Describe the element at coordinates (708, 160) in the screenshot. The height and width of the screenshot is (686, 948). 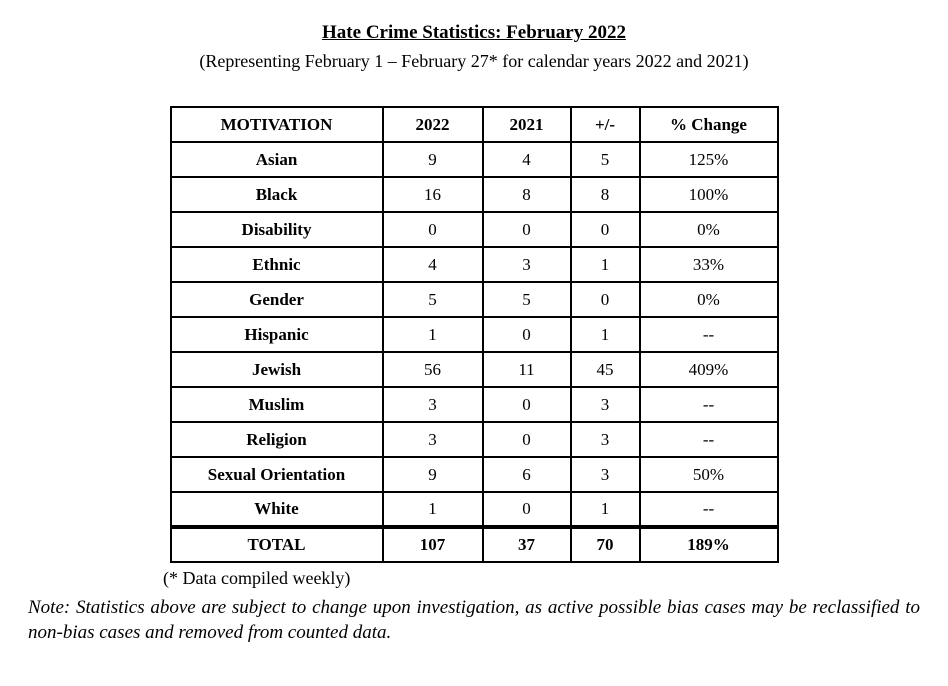
I see `value-cell: 125%` at that location.